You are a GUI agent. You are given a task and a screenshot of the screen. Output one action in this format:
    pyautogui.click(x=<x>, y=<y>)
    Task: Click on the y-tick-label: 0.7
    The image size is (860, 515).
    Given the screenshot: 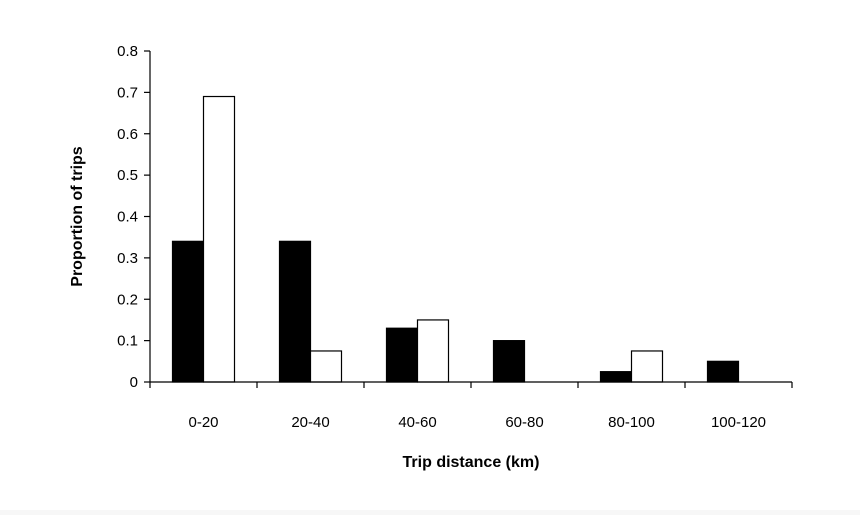 What is the action you would take?
    pyautogui.click(x=127, y=92)
    